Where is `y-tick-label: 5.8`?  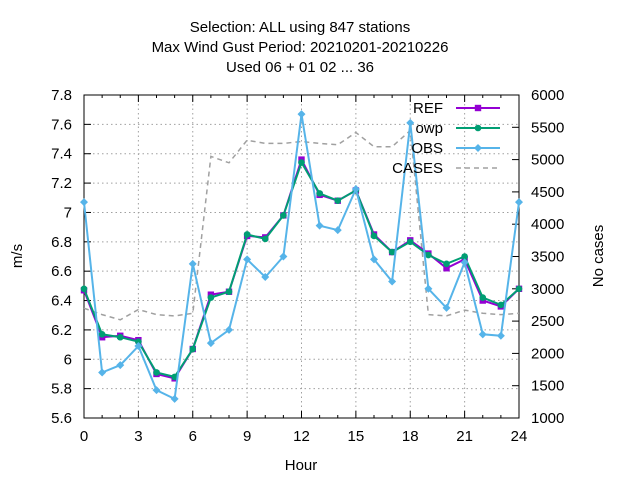 y-tick-label: 5.8 is located at coordinates (61, 389).